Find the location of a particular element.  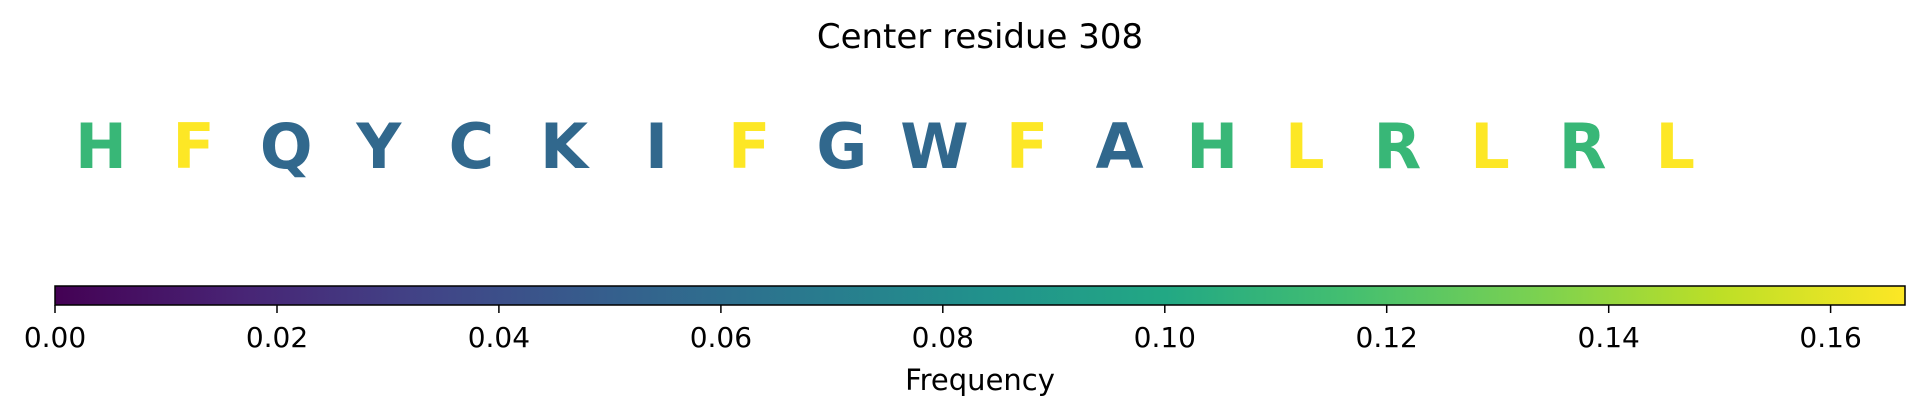

residue-letter: W is located at coordinates (934, 146).